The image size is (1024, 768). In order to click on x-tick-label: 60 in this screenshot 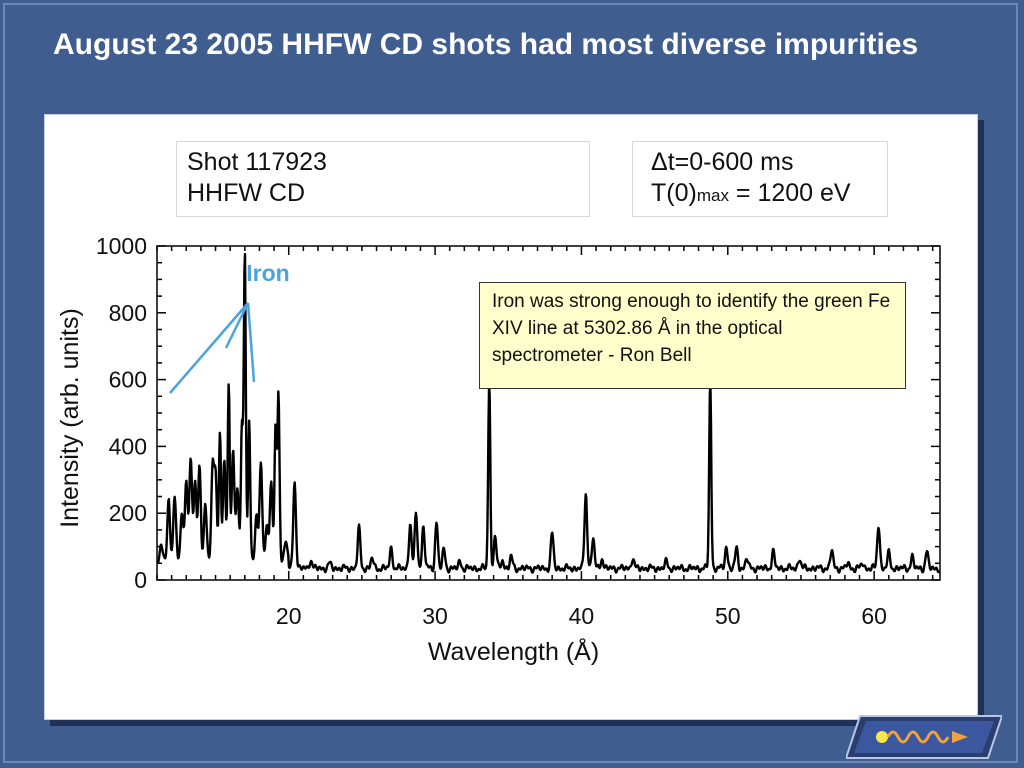, I will do `click(874, 616)`.